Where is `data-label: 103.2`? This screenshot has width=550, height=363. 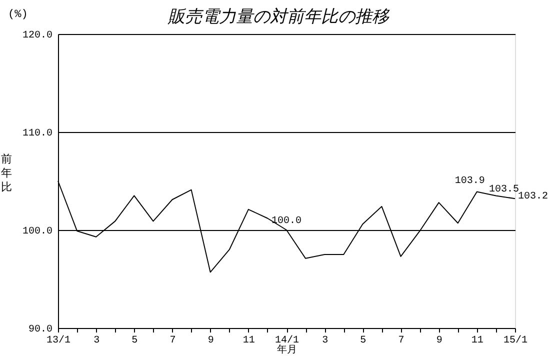
data-label: 103.2 is located at coordinates (533, 197).